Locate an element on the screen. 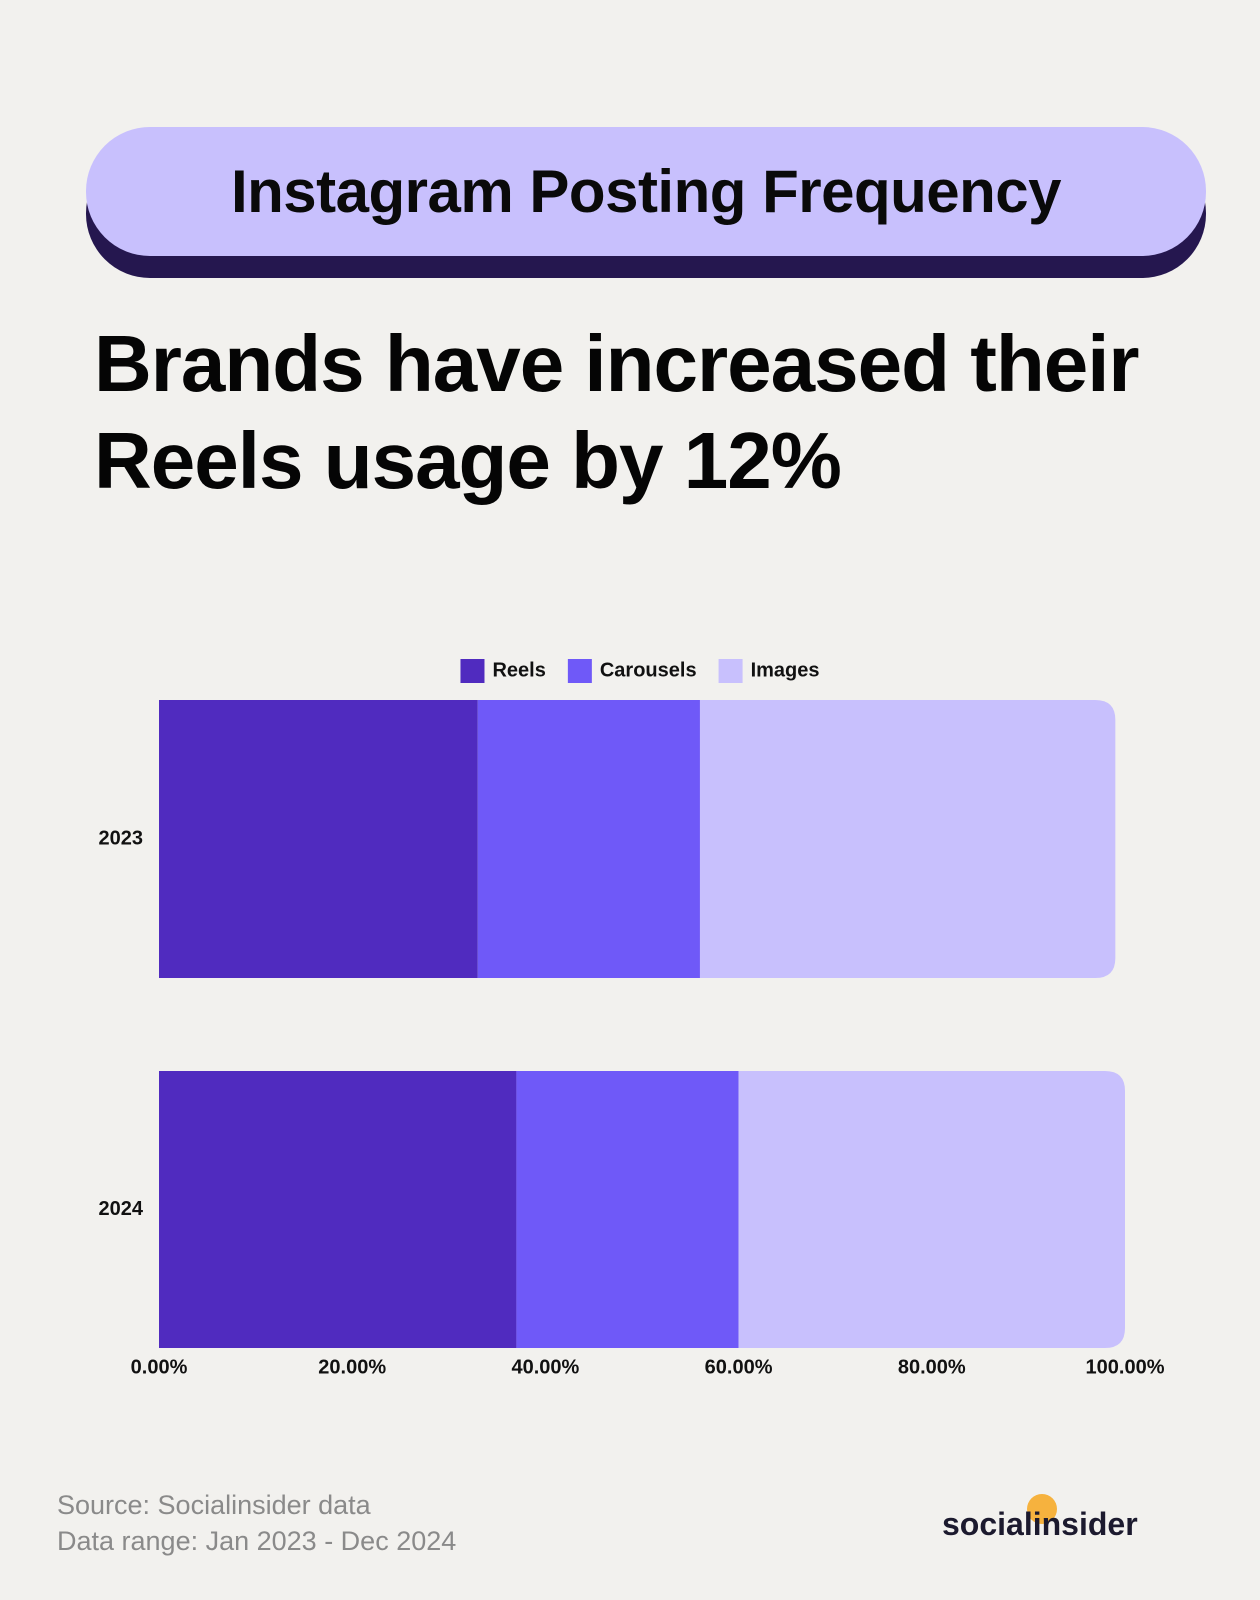 Image resolution: width=1260 pixels, height=1600 pixels. chart-title: Instagram Posting Frequency is located at coordinates (646, 191).